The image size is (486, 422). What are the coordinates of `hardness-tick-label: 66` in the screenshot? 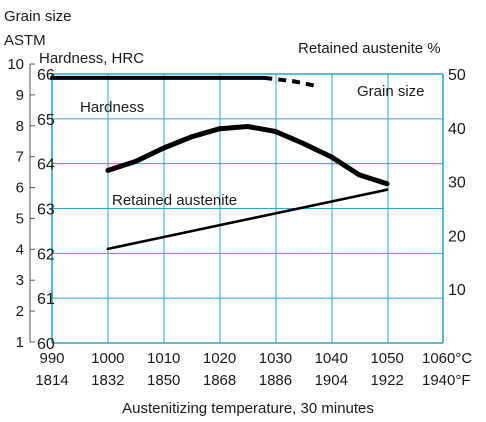 It's located at (46, 75).